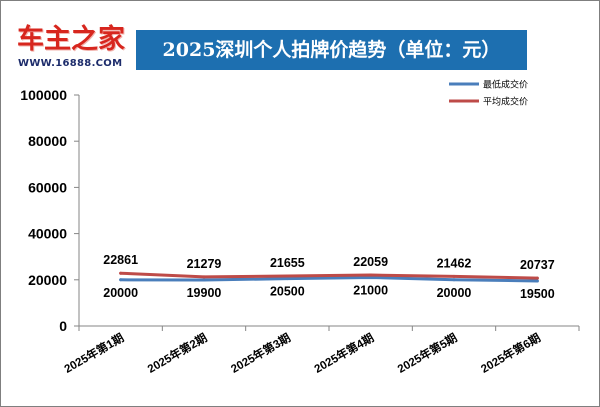  I want to click on y-tick-label: 80000, so click(47, 141).